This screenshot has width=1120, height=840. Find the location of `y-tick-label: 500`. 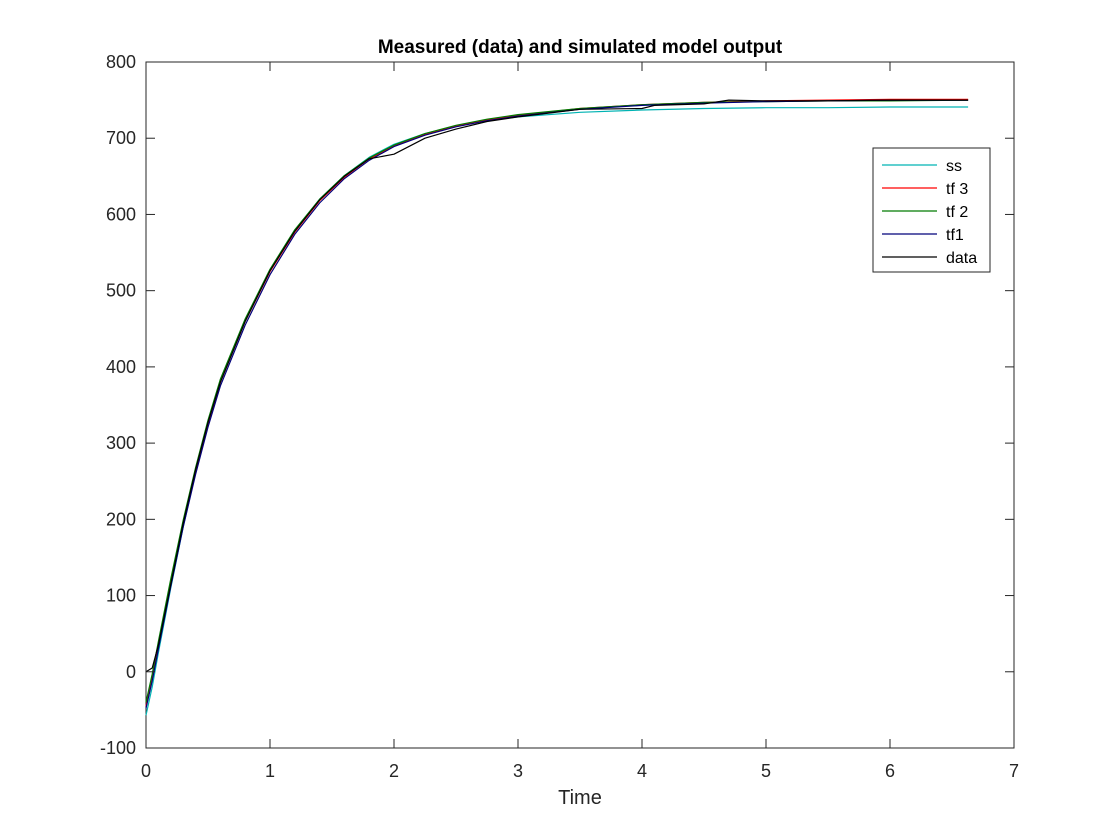

y-tick-label: 500 is located at coordinates (121, 291).